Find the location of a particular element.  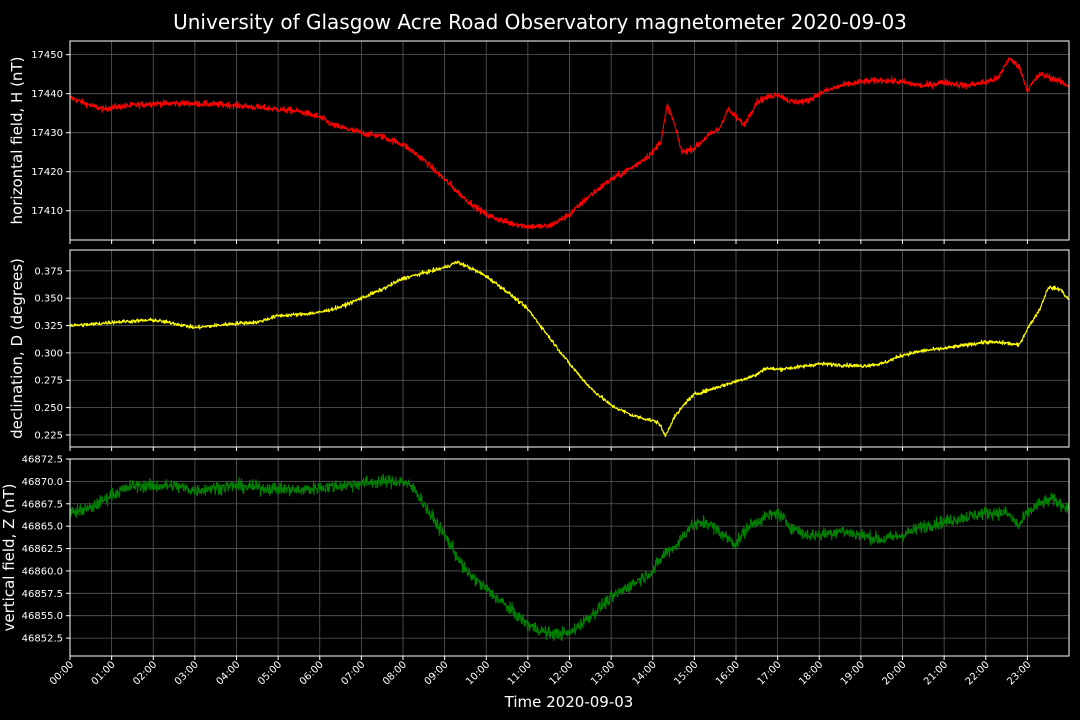

y-tick-label: 17440 is located at coordinates (47, 94).